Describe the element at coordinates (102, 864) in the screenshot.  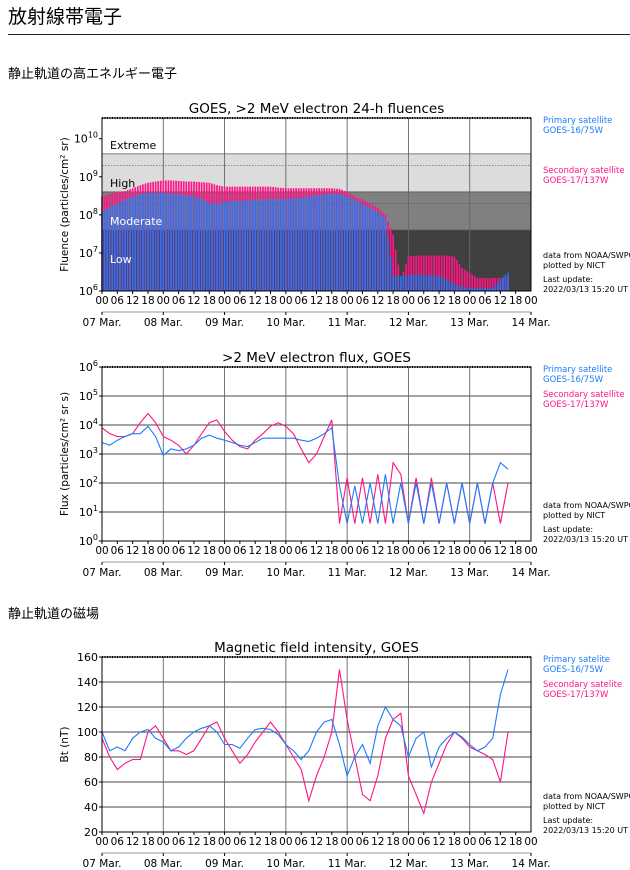
I see `date-label: 07 Mar.` at that location.